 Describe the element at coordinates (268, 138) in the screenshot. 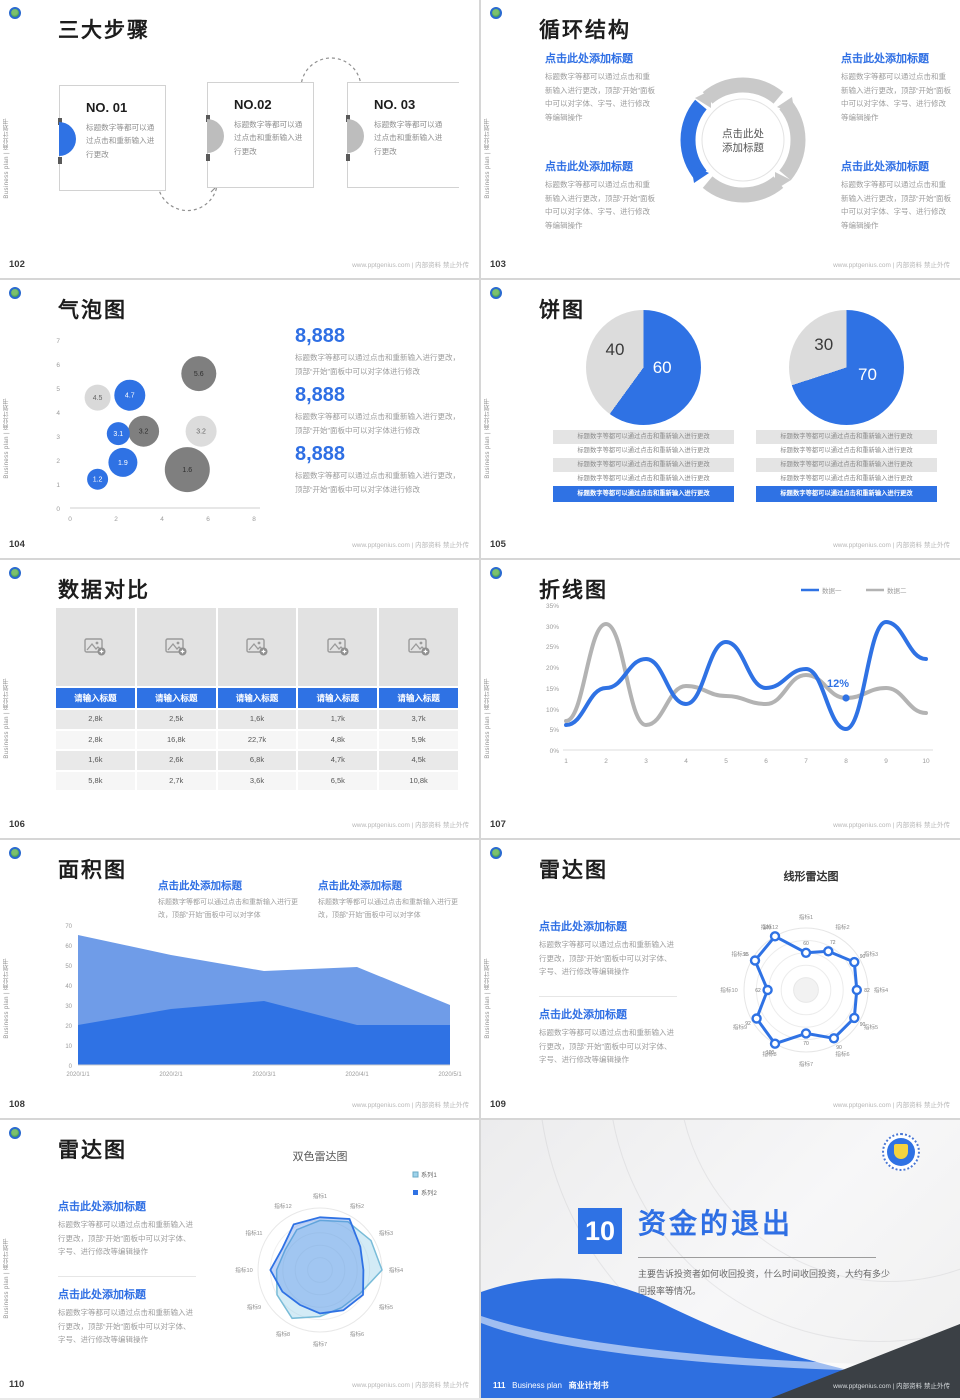

I see `step-body: 标题数字等都可以通过点击和重新输入进行更改` at that location.